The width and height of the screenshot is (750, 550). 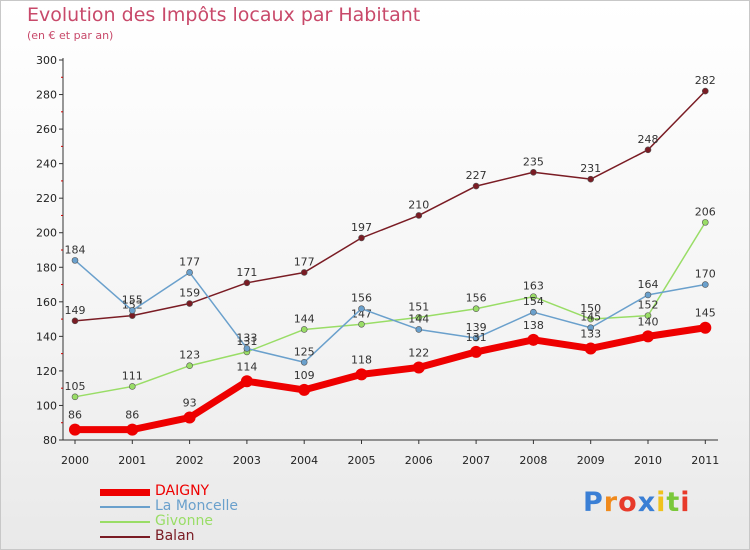 What do you see at coordinates (75, 460) in the screenshot?
I see `x-tick-label-2000: 2000` at bounding box center [75, 460].